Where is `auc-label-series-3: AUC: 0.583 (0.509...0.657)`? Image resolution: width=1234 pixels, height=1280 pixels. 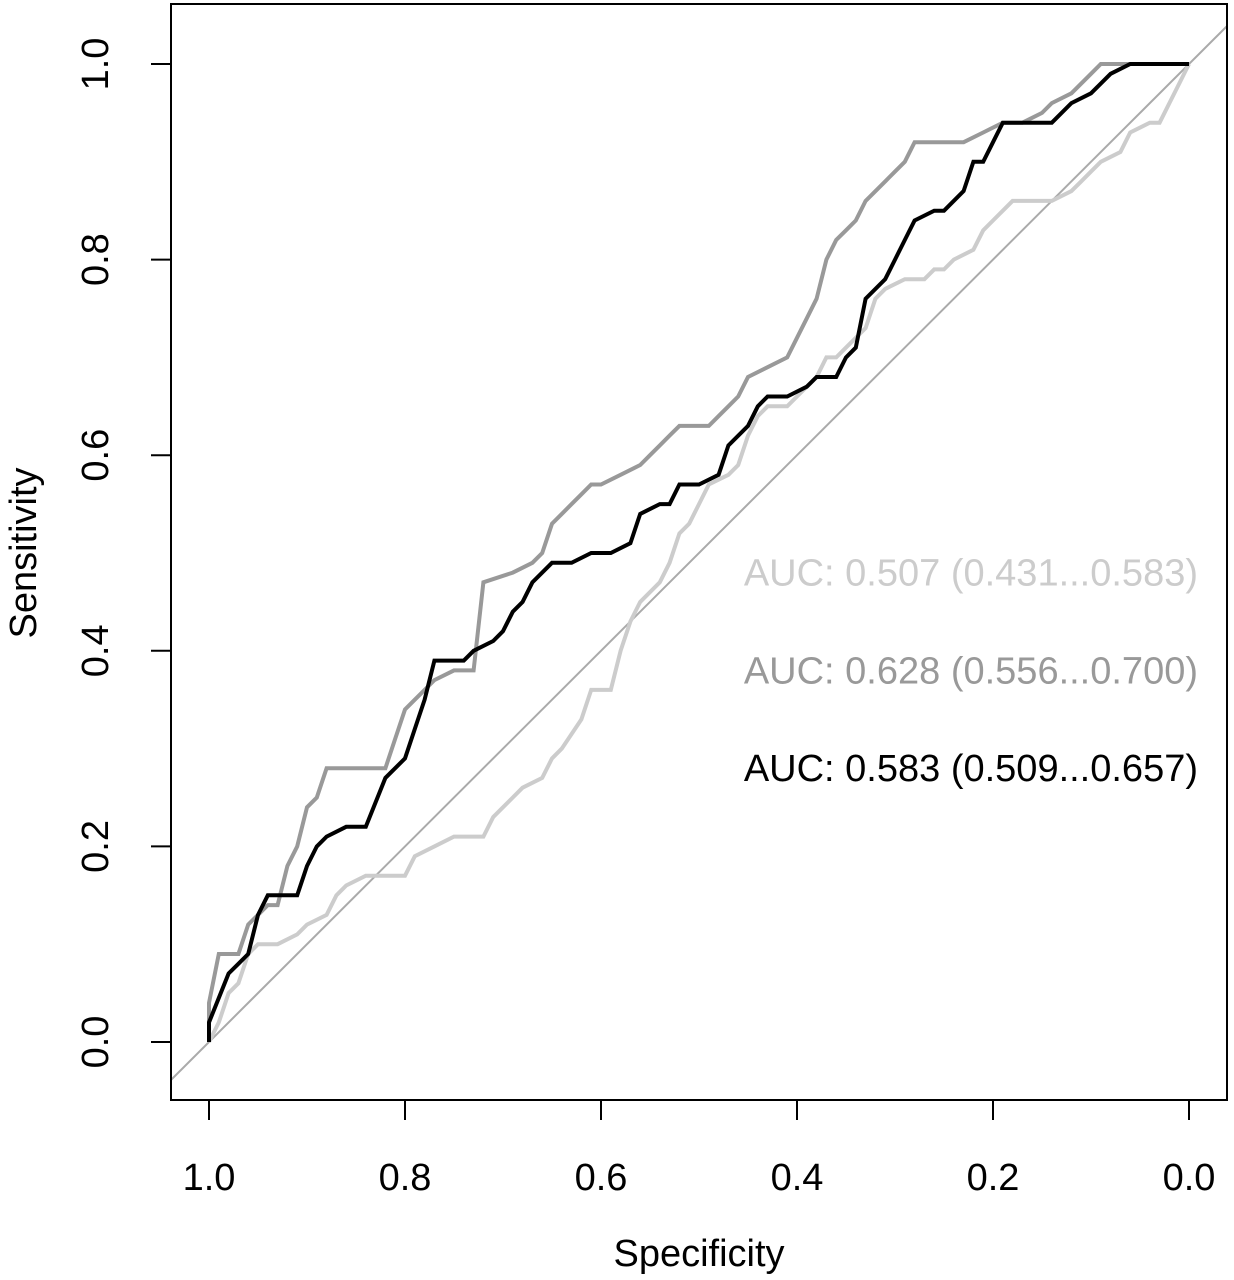
auc-label-series-3: AUC: 0.583 (0.509...0.657) is located at coordinates (971, 769).